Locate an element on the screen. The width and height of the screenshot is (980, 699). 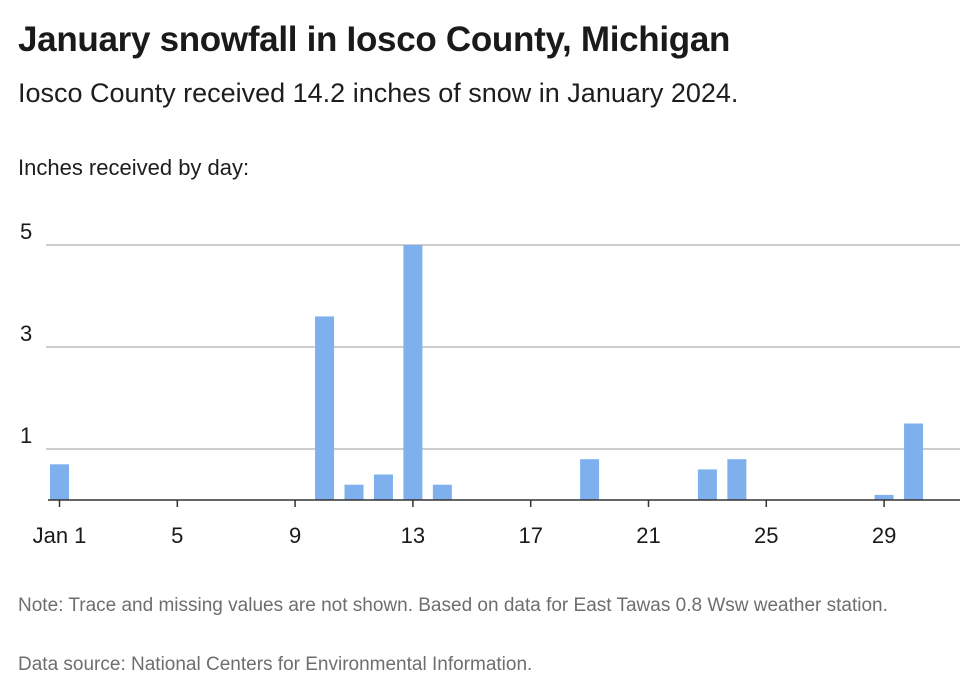
x-tick-label: Jan 1 is located at coordinates (60, 535).